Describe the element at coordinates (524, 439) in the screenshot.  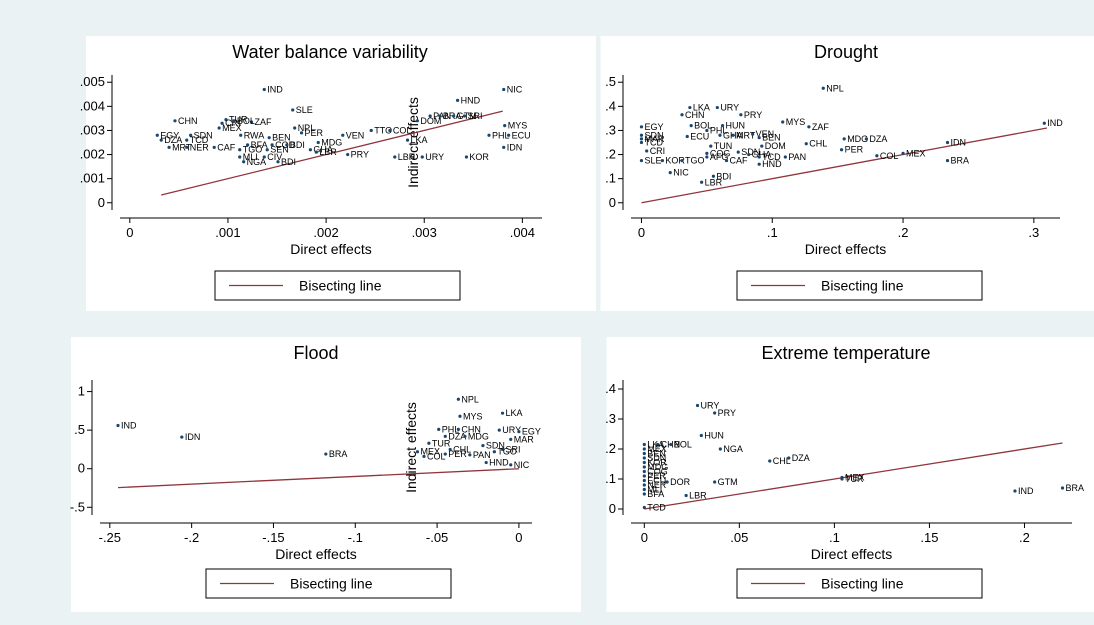
I see `point-label: MAR` at that location.